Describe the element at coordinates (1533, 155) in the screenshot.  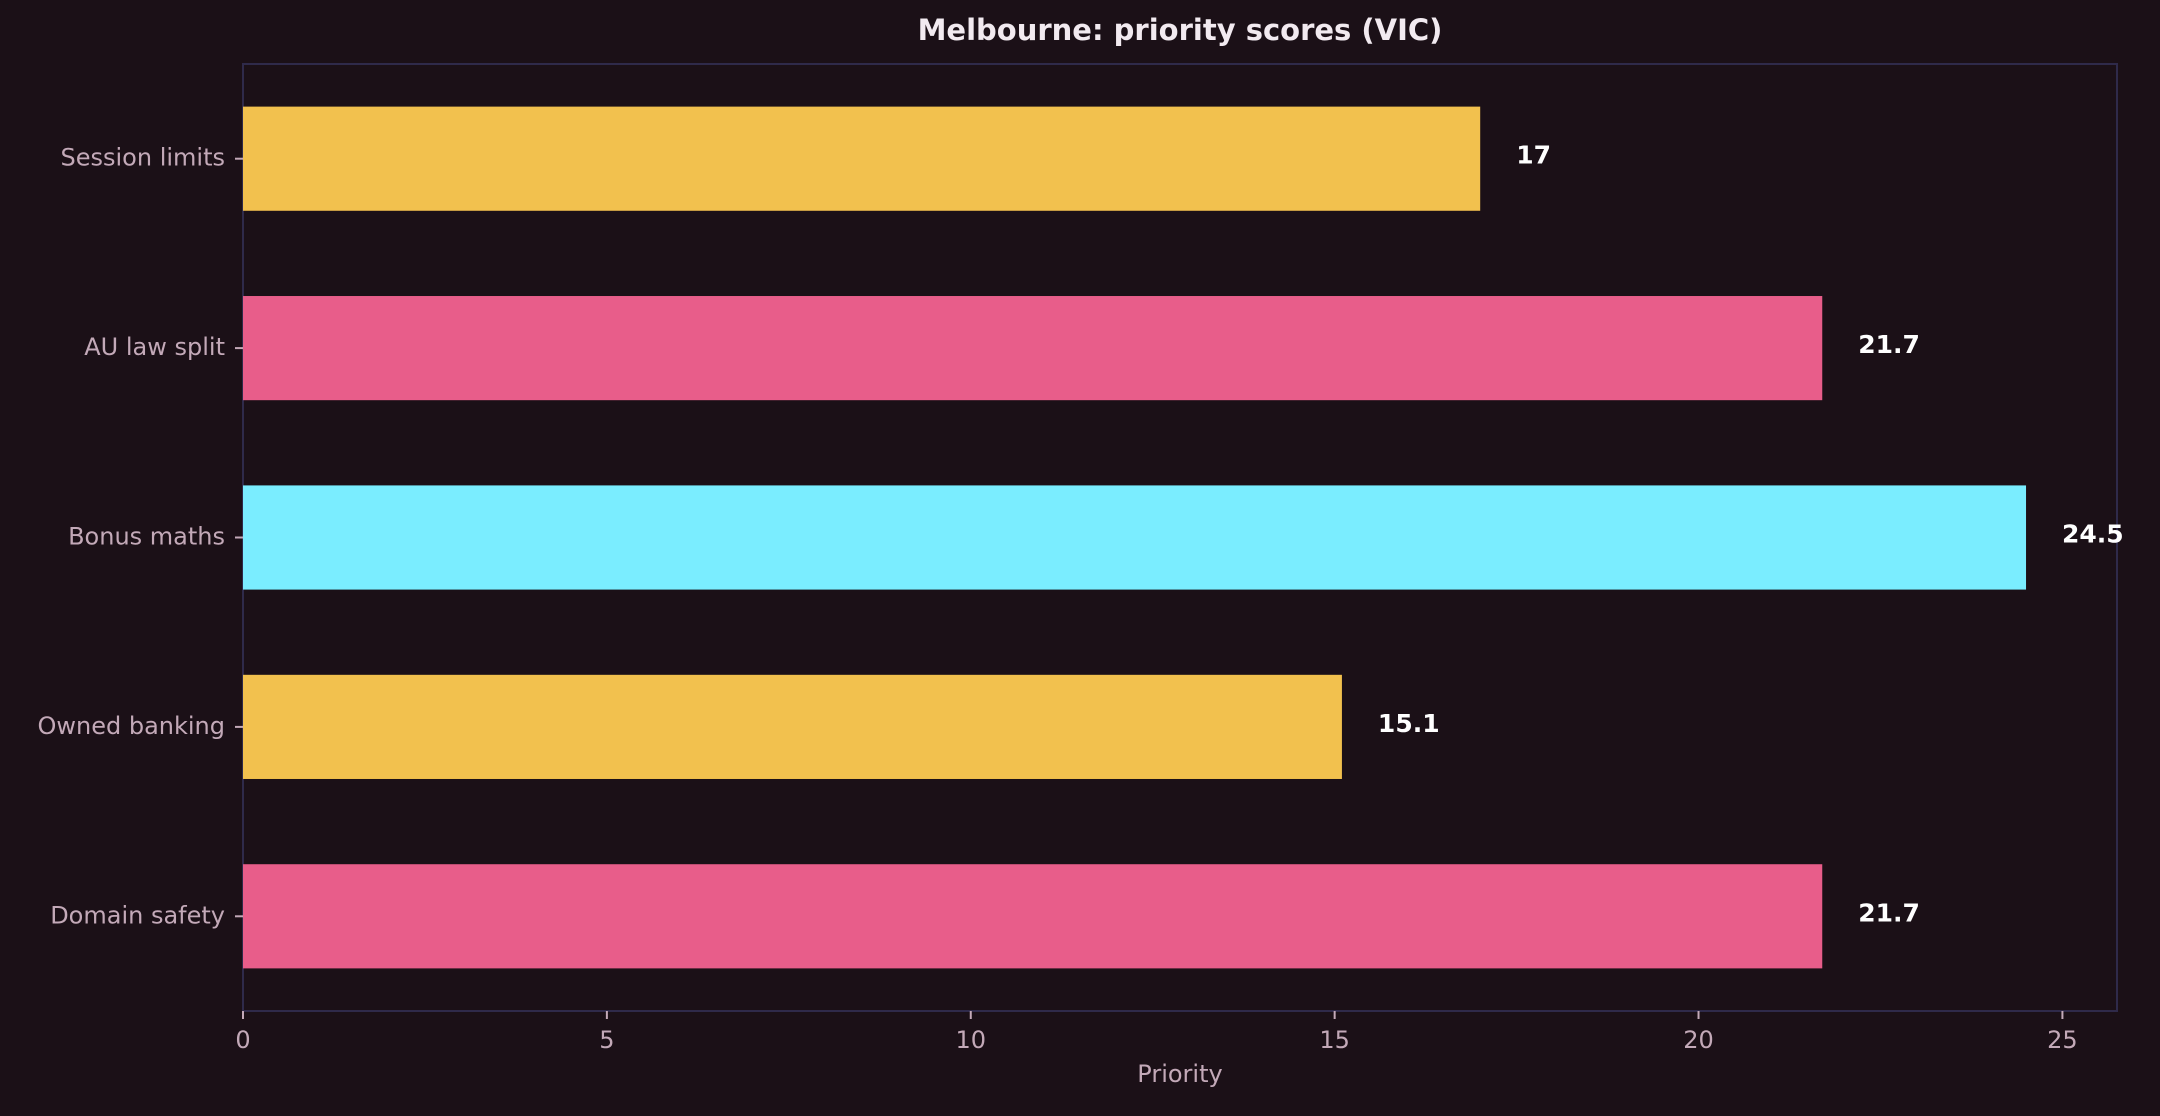
I see `value-label: 17` at that location.